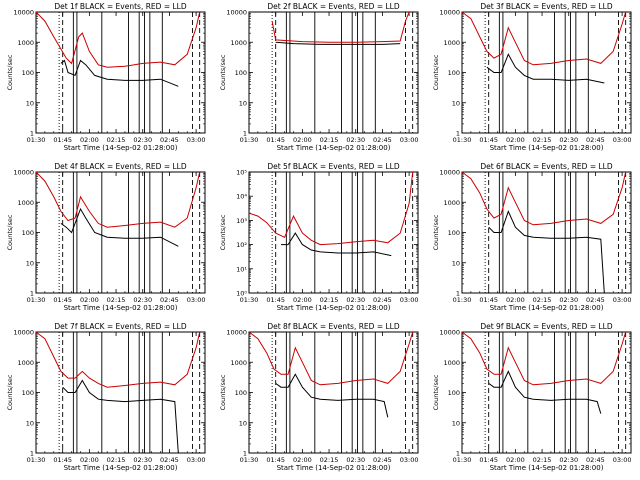  What do you see at coordinates (241, 221) in the screenshot?
I see `y-tick-label: 10³` at bounding box center [241, 221].